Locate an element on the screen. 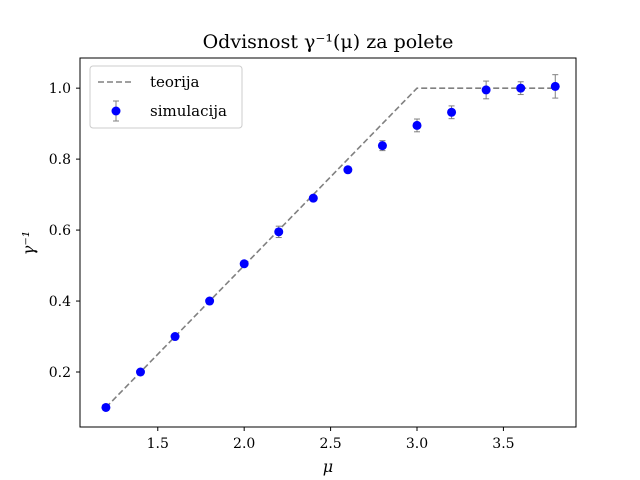 The height and width of the screenshot is (480, 640). x-tick-label: 3.5 is located at coordinates (503, 444).